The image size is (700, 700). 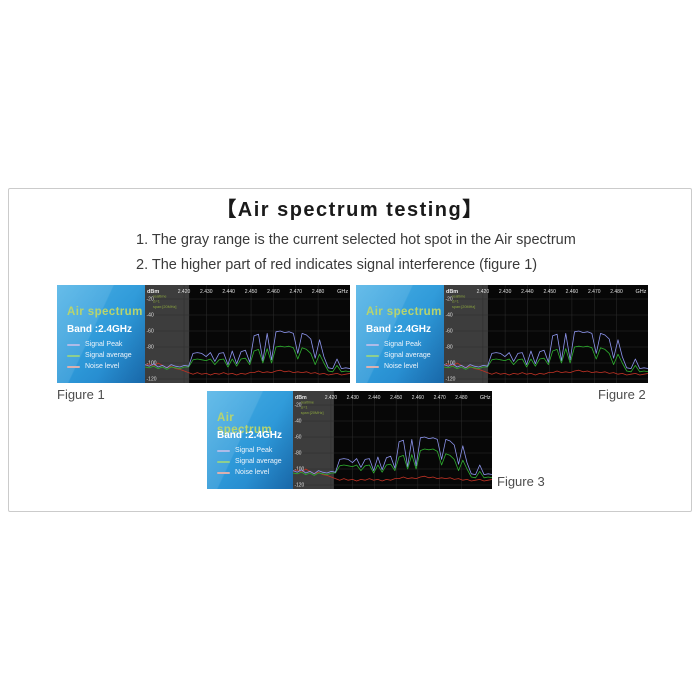 What do you see at coordinates (622, 394) in the screenshot?
I see `figure-2-caption: Figure 2` at bounding box center [622, 394].